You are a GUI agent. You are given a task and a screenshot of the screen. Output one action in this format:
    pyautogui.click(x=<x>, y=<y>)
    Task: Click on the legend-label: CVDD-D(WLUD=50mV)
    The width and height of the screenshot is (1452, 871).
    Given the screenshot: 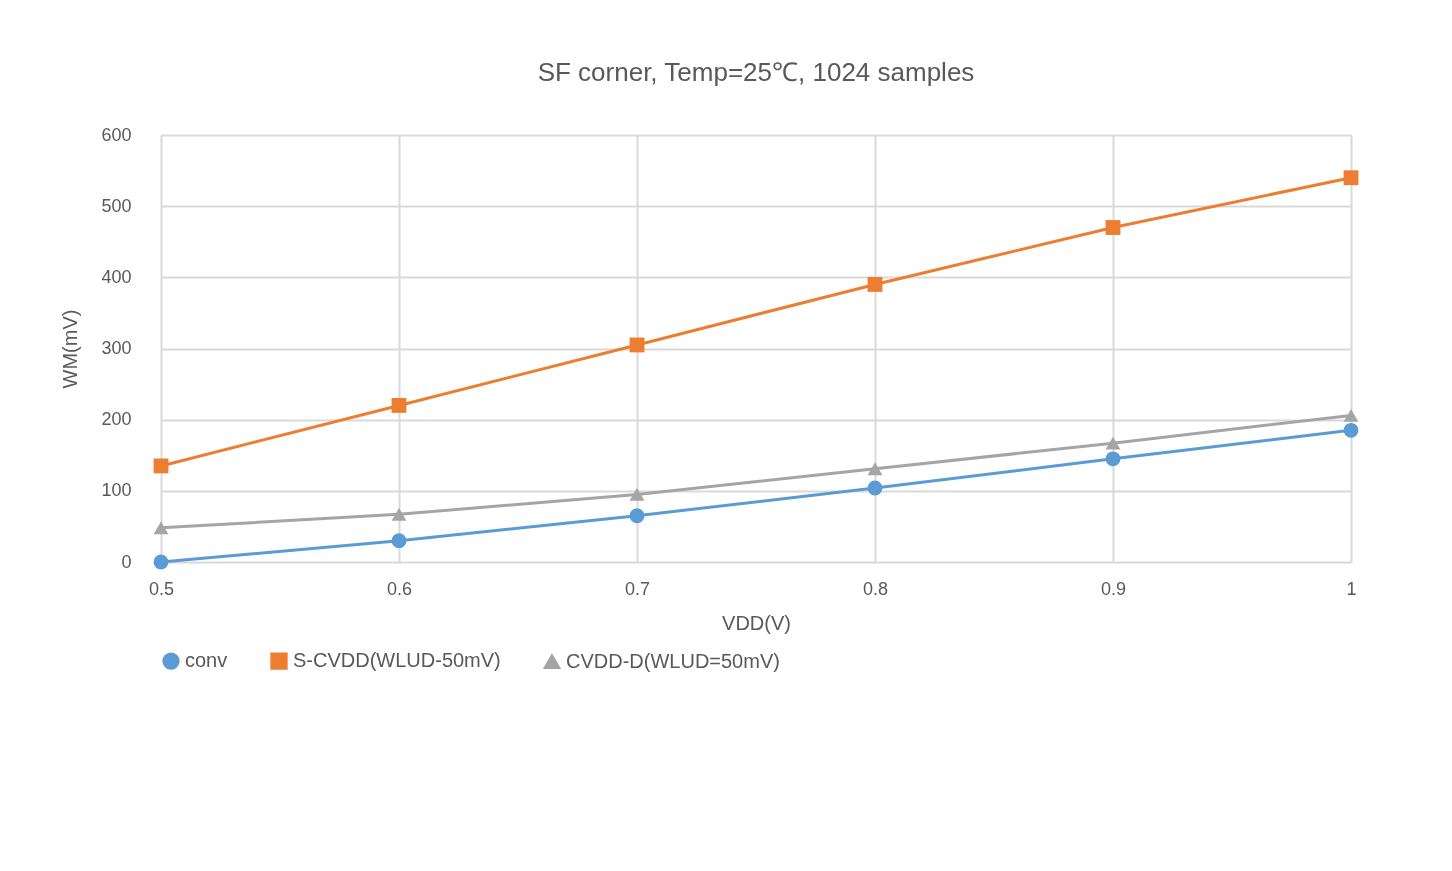 What is the action you would take?
    pyautogui.click(x=673, y=660)
    